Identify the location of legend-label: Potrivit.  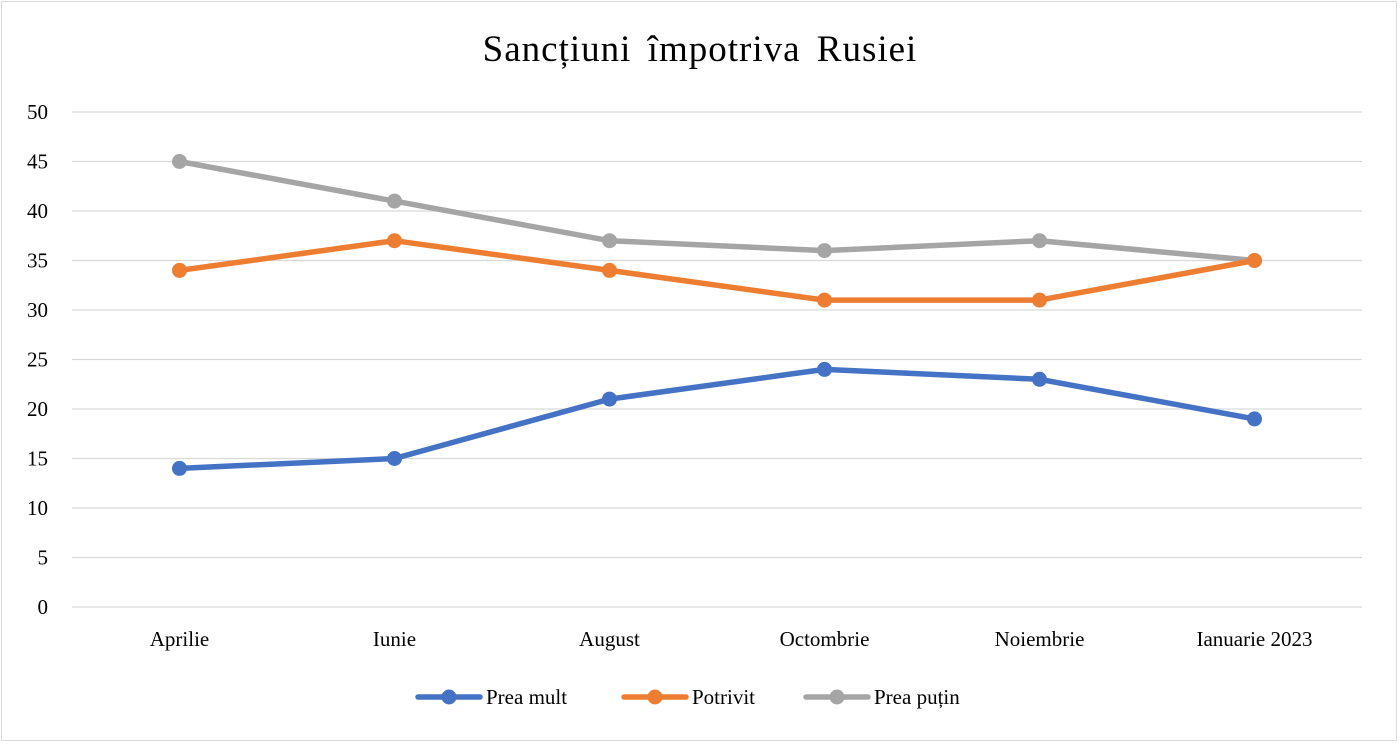
(723, 697).